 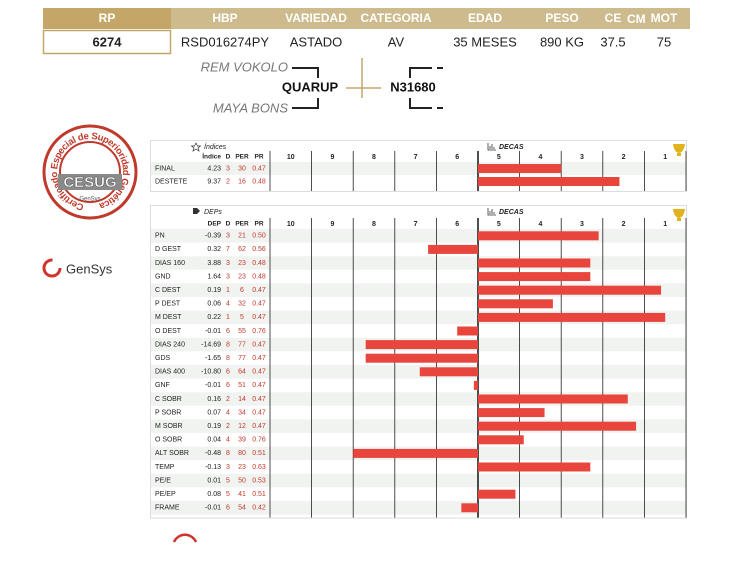 I want to click on x-tick-label: 10, so click(x=291, y=224).